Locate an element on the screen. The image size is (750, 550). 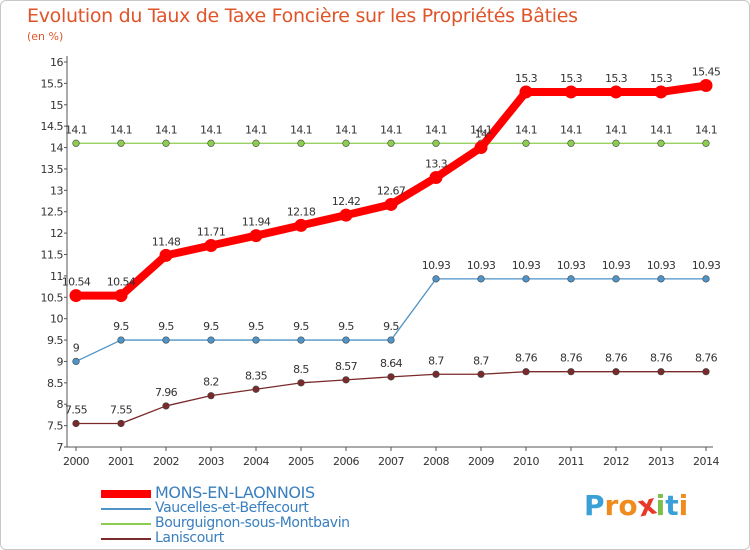
x-tick-label: 2004 is located at coordinates (256, 461).